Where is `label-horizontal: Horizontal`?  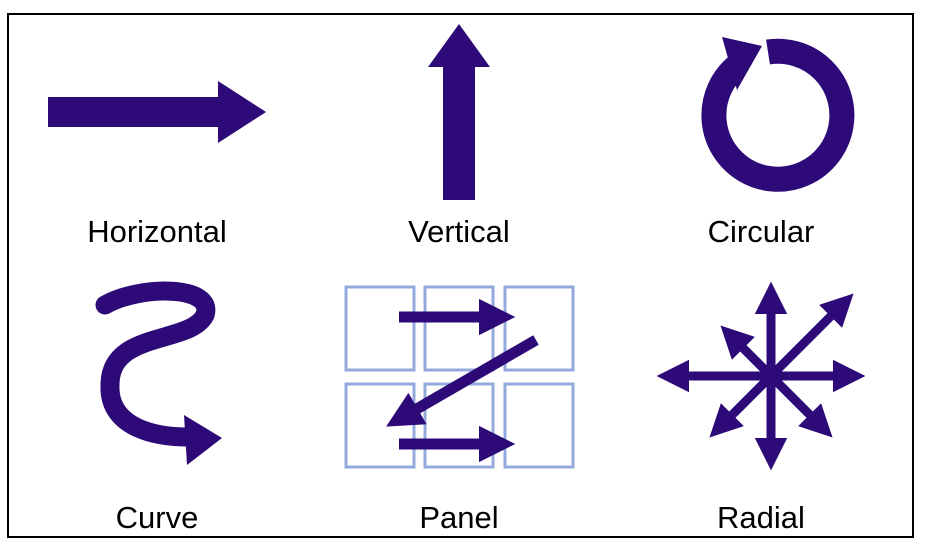 label-horizontal: Horizontal is located at coordinates (157, 231).